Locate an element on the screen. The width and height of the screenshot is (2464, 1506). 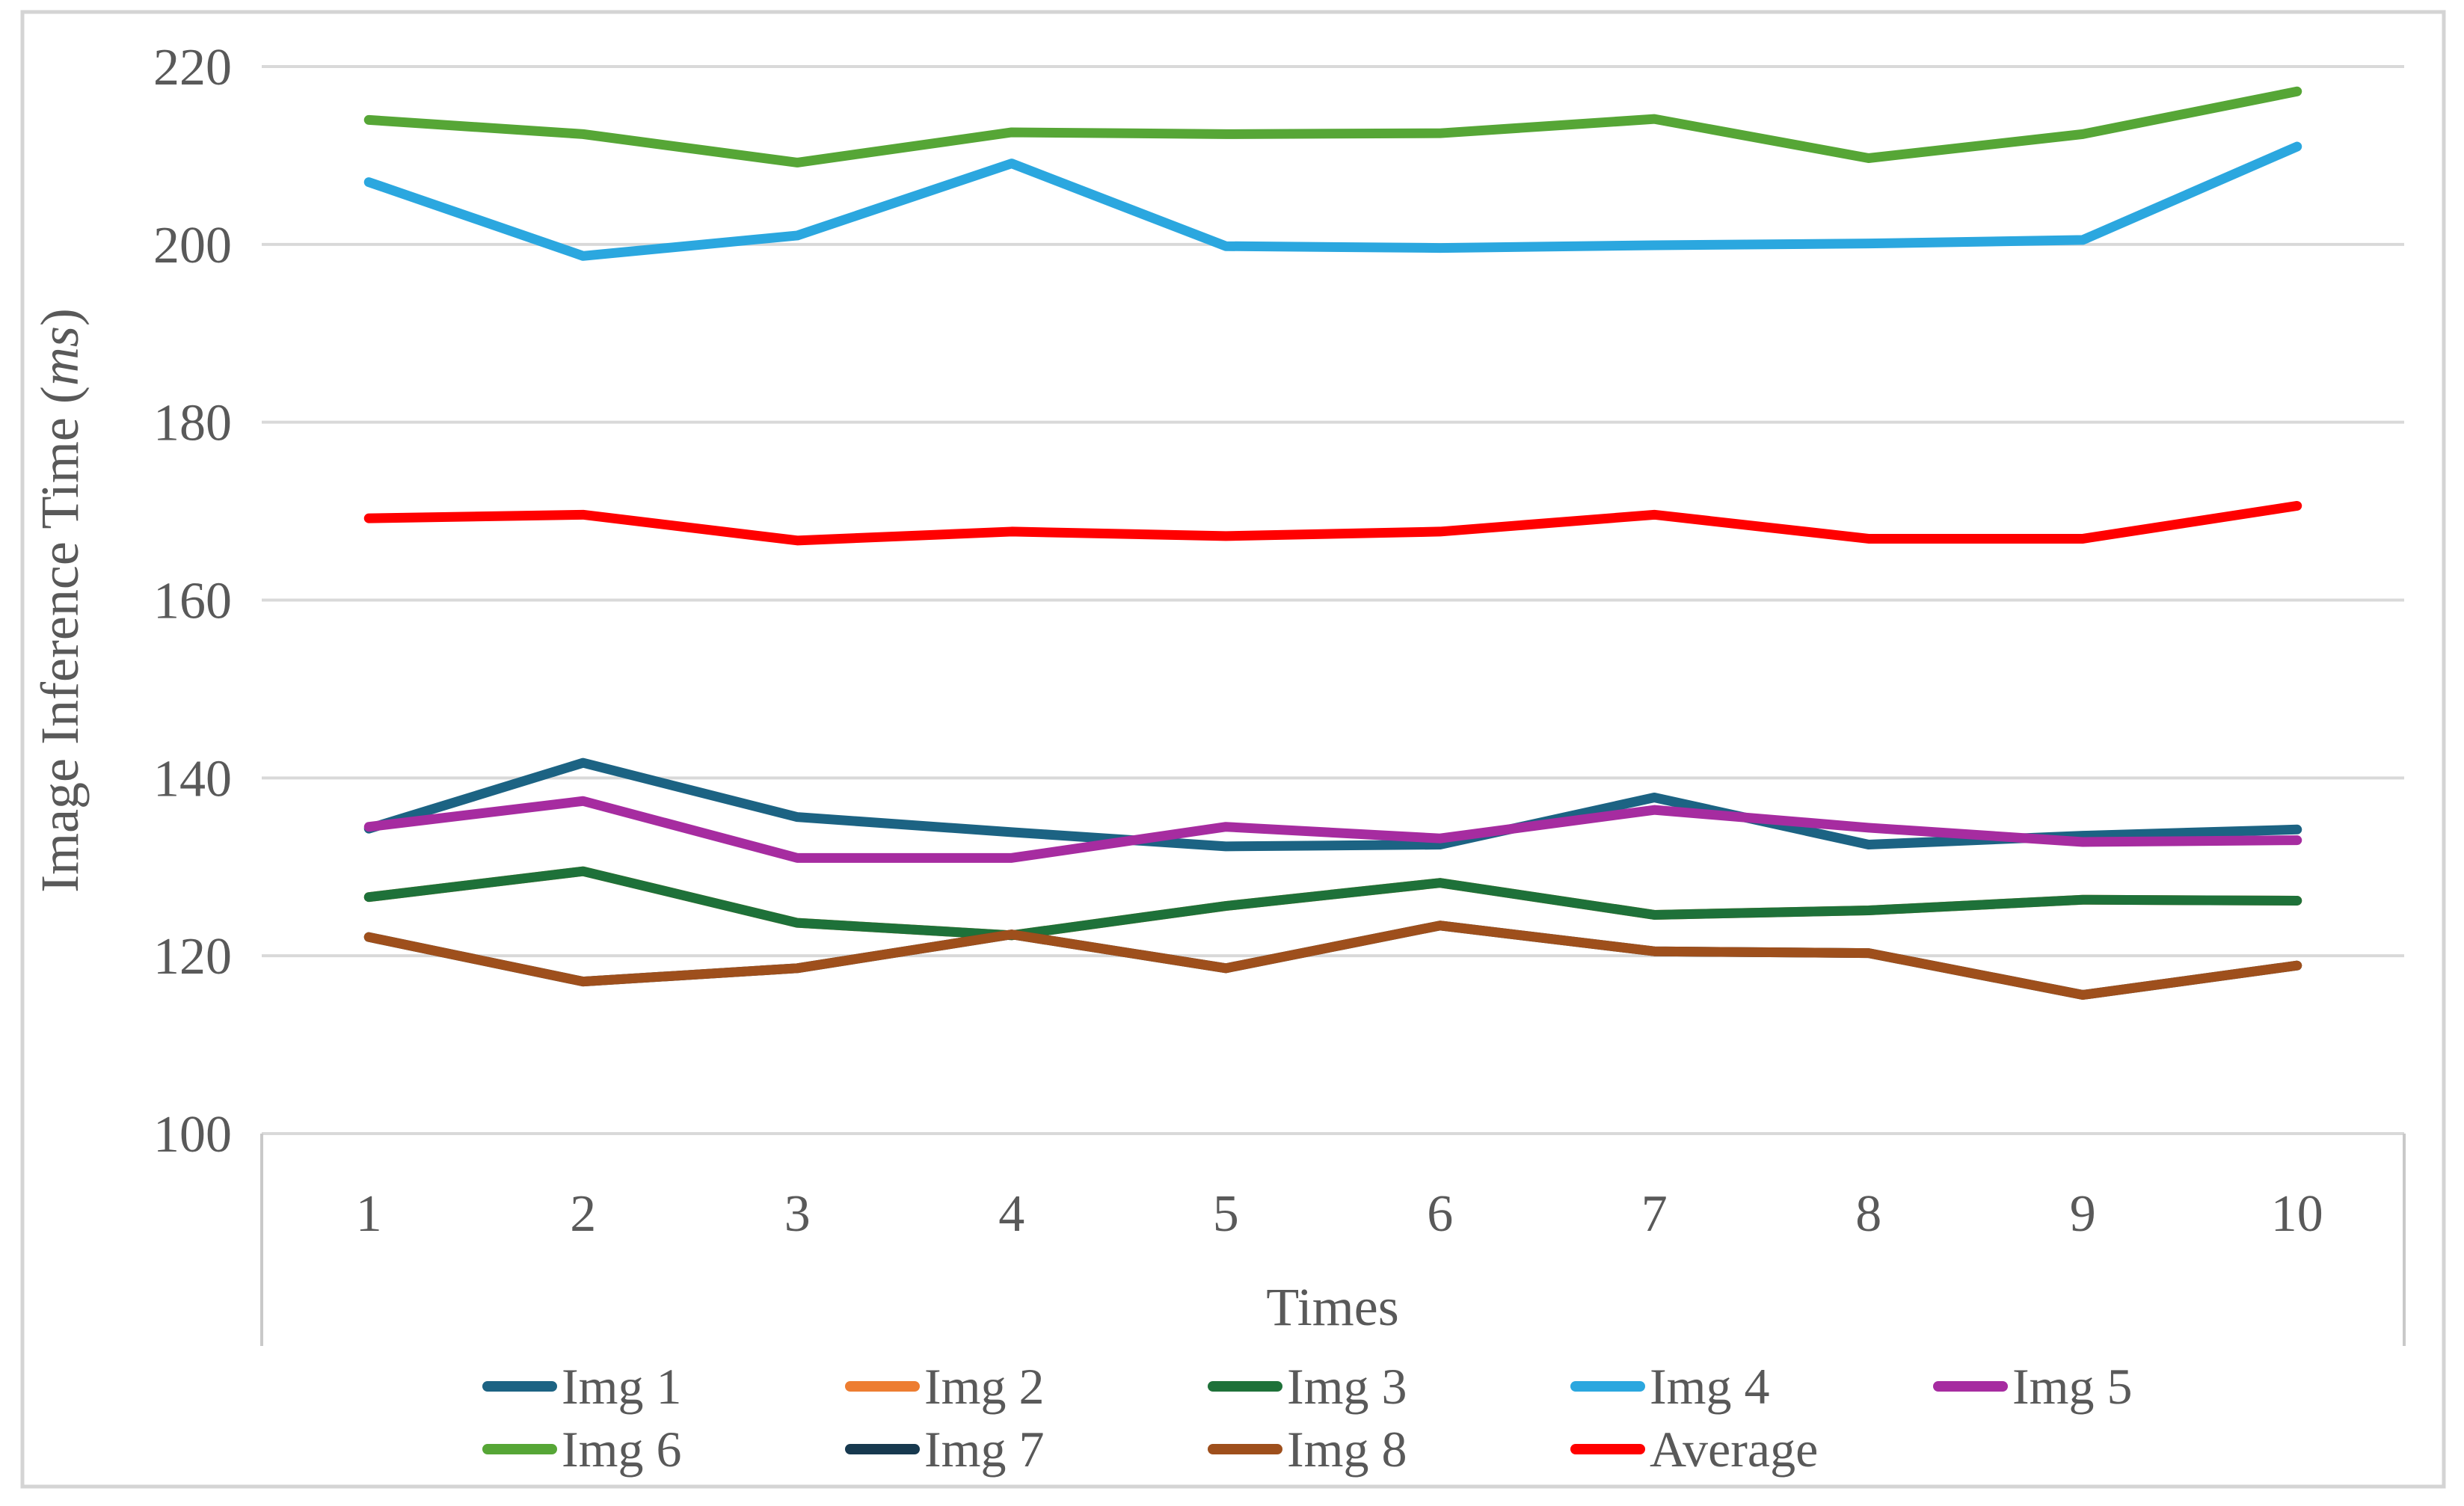
x-axis-title: Times is located at coordinates (1332, 1307).